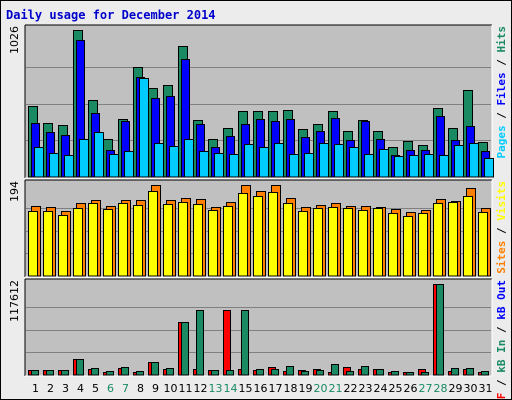 The image size is (512, 400). I want to click on panel-sites-visits-legend-part-2: Visits, so click(501, 201).